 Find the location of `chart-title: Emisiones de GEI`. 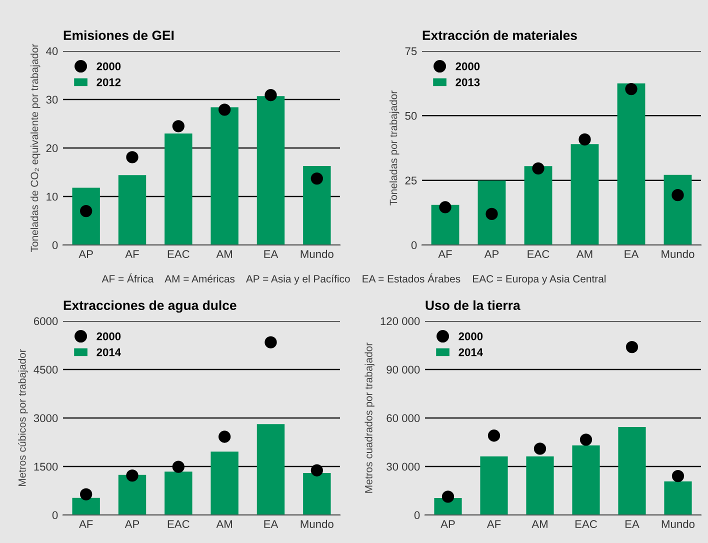

chart-title: Emisiones de GEI is located at coordinates (119, 35).